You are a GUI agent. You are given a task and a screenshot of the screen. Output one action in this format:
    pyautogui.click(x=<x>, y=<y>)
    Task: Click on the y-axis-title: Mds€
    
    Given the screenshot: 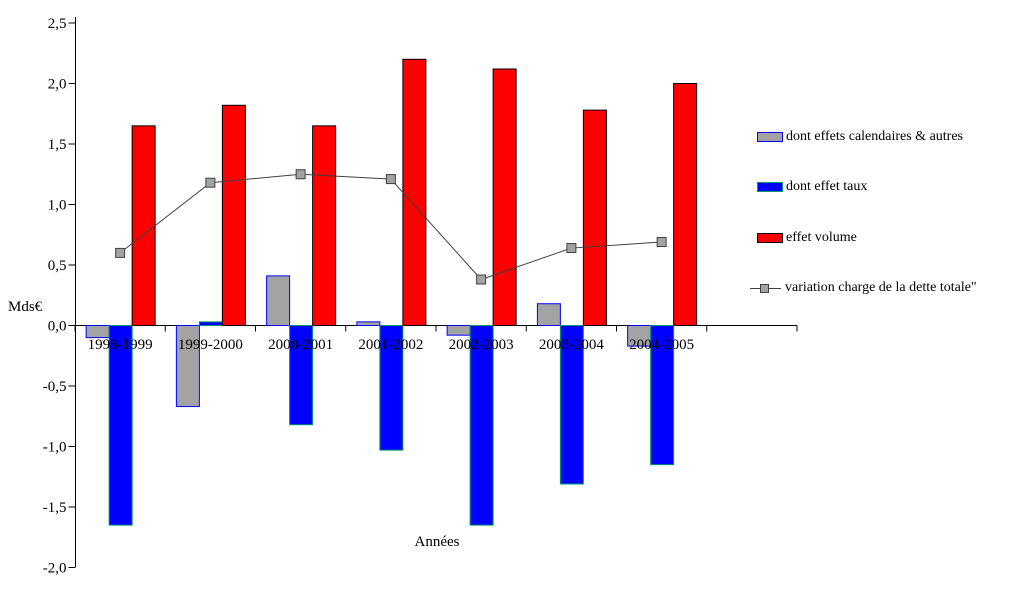 What is the action you would take?
    pyautogui.click(x=25, y=307)
    